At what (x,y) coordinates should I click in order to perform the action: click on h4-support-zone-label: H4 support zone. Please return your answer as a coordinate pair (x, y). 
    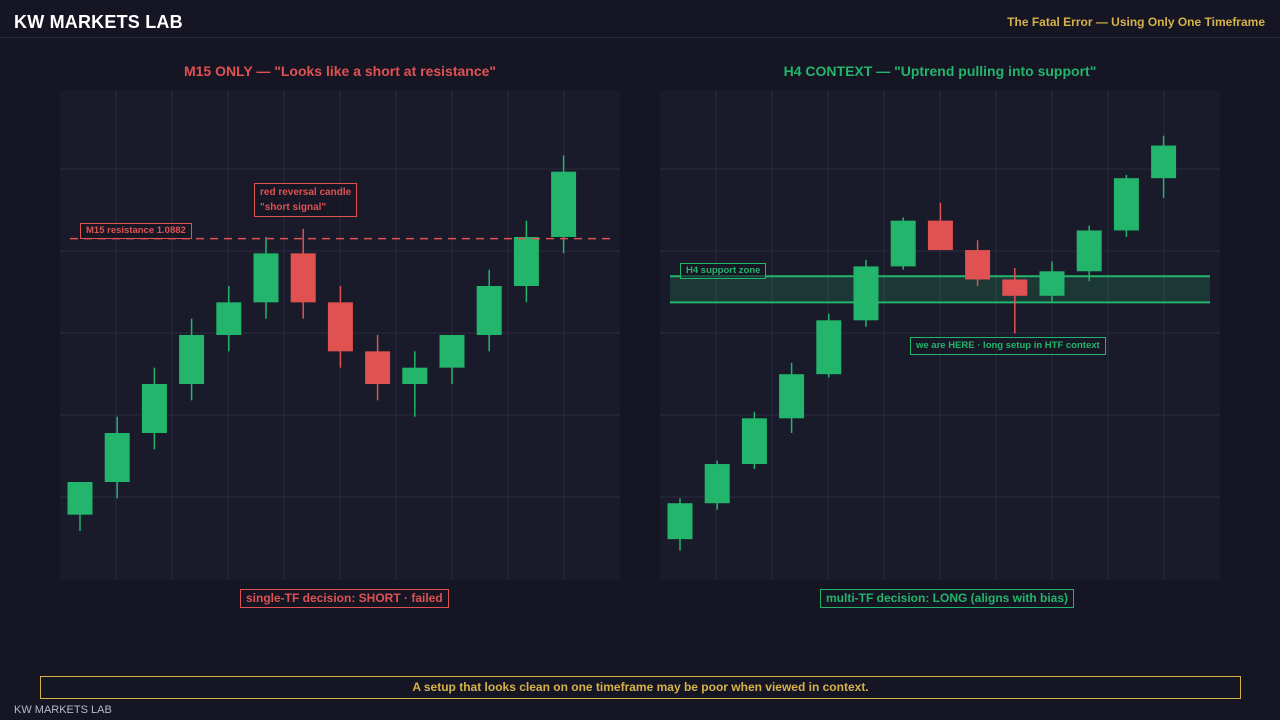
    Looking at the image, I should click on (723, 271).